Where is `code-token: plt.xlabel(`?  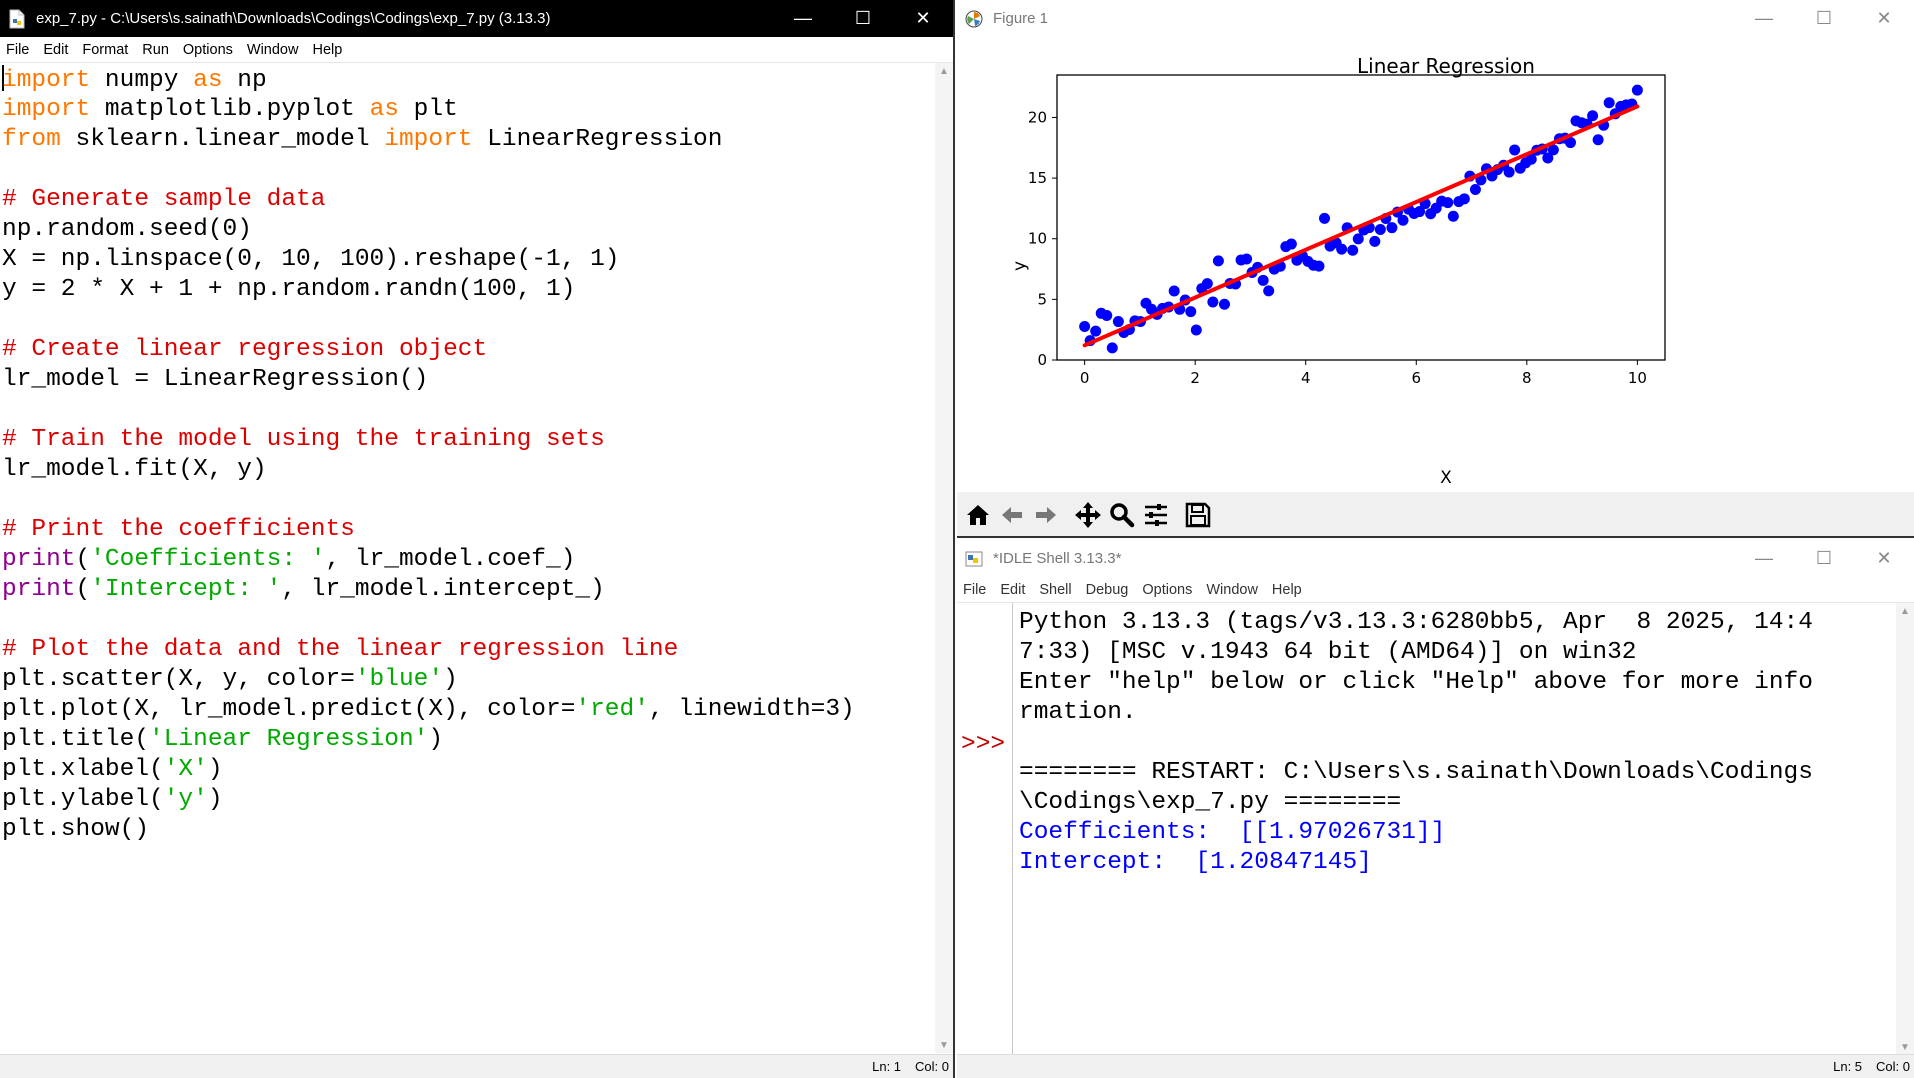 code-token: plt.xlabel( is located at coordinates (83, 769).